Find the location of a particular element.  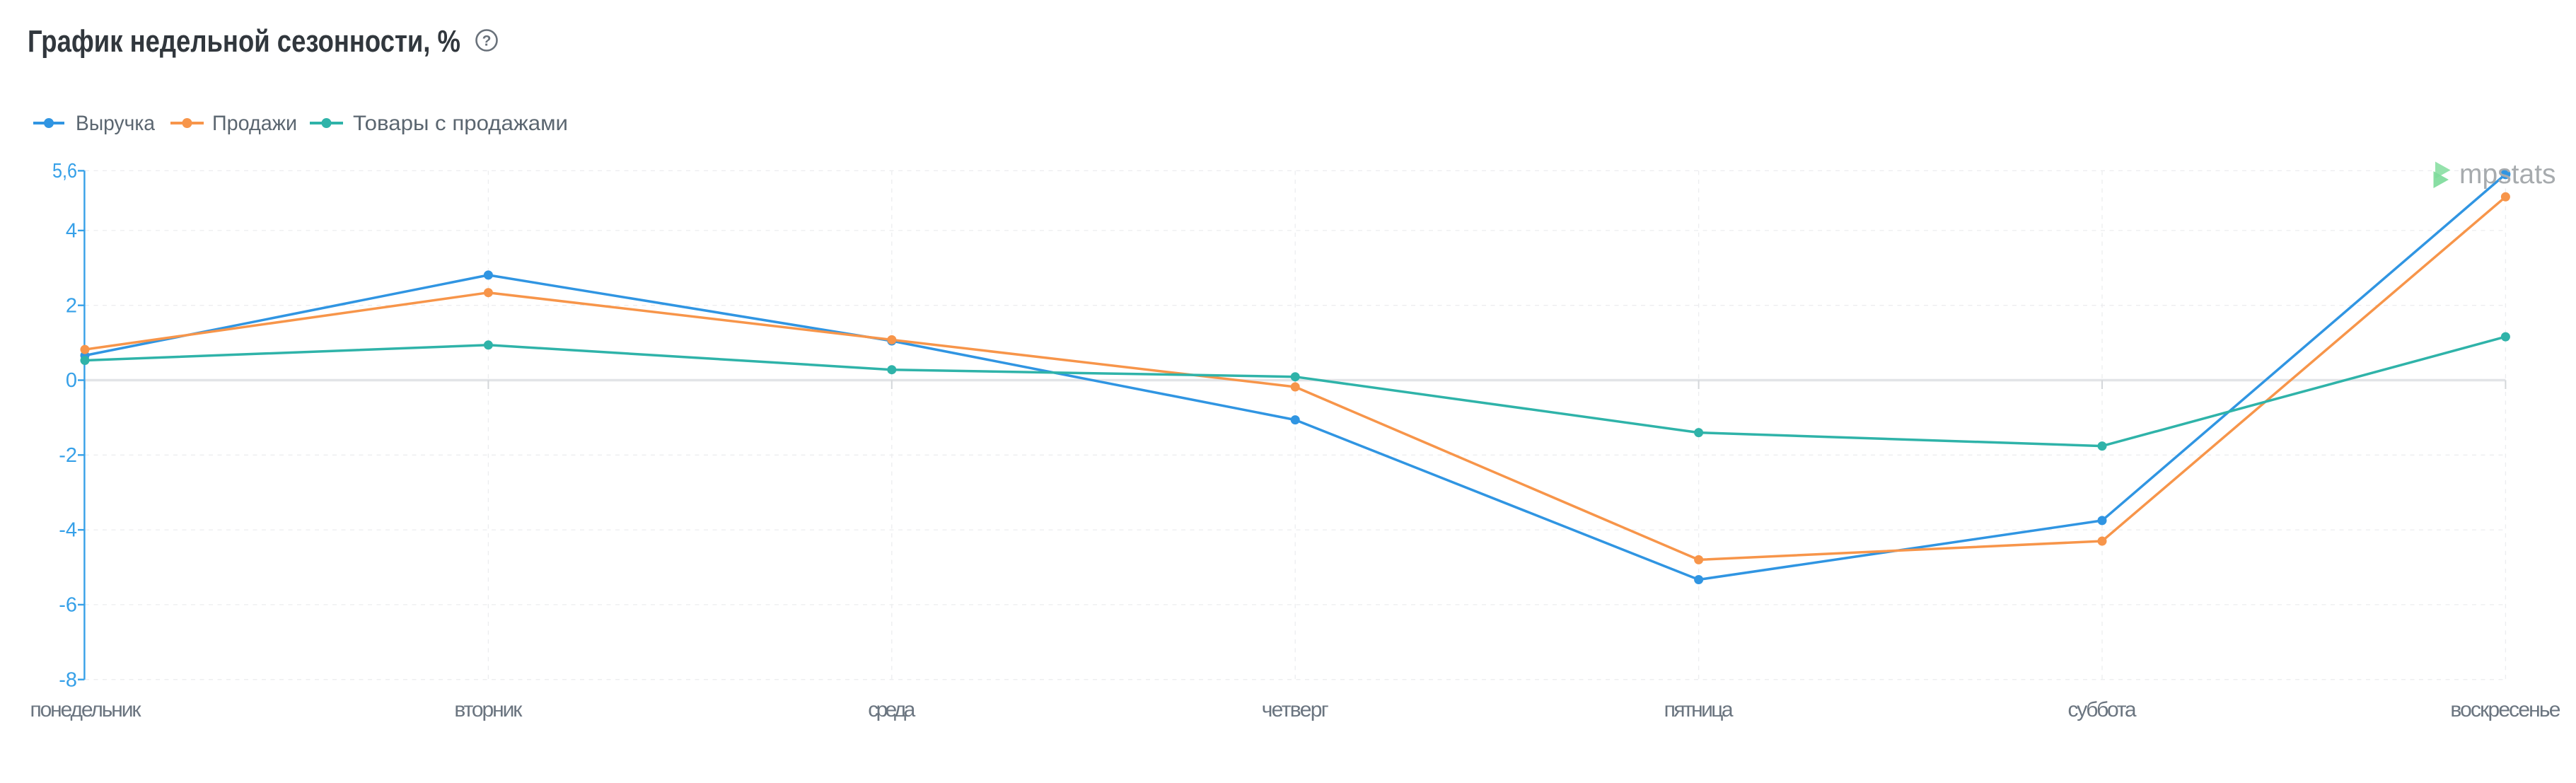

svg-text: вторник is located at coordinates (488, 709).